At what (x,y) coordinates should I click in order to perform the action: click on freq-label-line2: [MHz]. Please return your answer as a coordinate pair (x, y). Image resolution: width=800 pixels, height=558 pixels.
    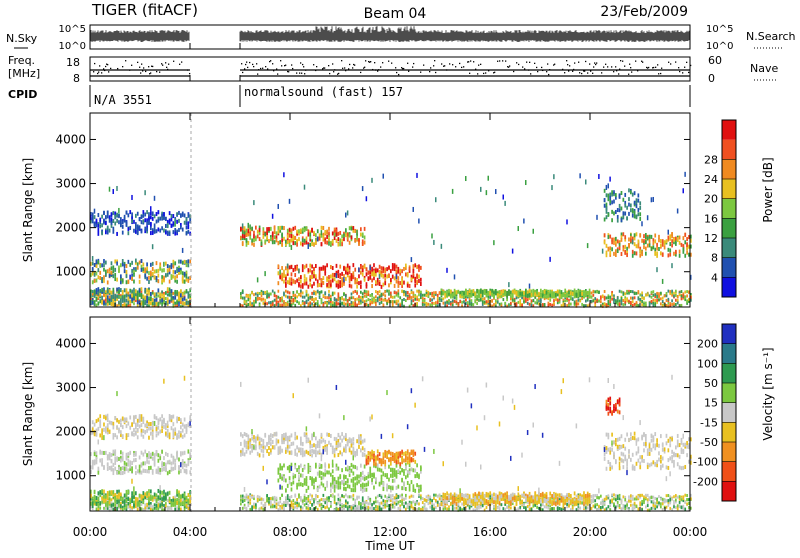
    Looking at the image, I should click on (24, 73).